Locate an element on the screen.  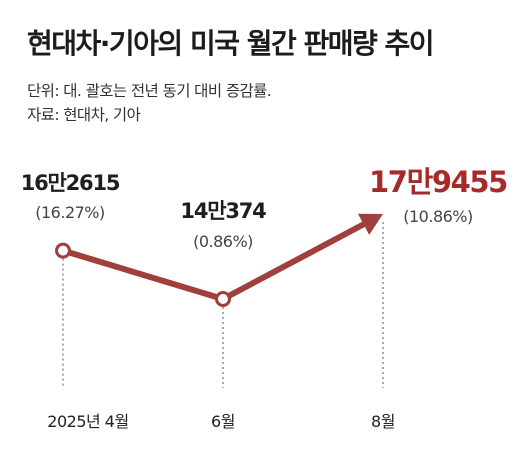
source-note: 자료: 현대차, 기아 is located at coordinates (84, 115).